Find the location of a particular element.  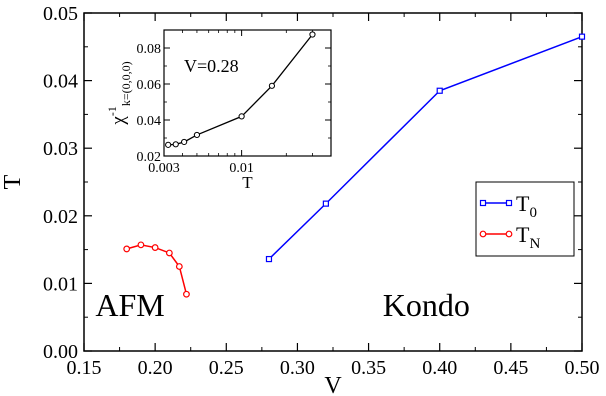

x-tick-label: 0.25 is located at coordinates (226, 368).